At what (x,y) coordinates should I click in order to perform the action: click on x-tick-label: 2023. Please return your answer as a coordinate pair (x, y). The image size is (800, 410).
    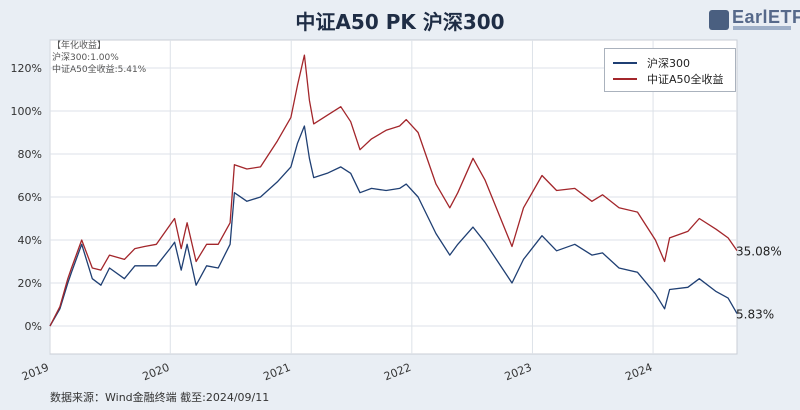
    Looking at the image, I should click on (518, 372).